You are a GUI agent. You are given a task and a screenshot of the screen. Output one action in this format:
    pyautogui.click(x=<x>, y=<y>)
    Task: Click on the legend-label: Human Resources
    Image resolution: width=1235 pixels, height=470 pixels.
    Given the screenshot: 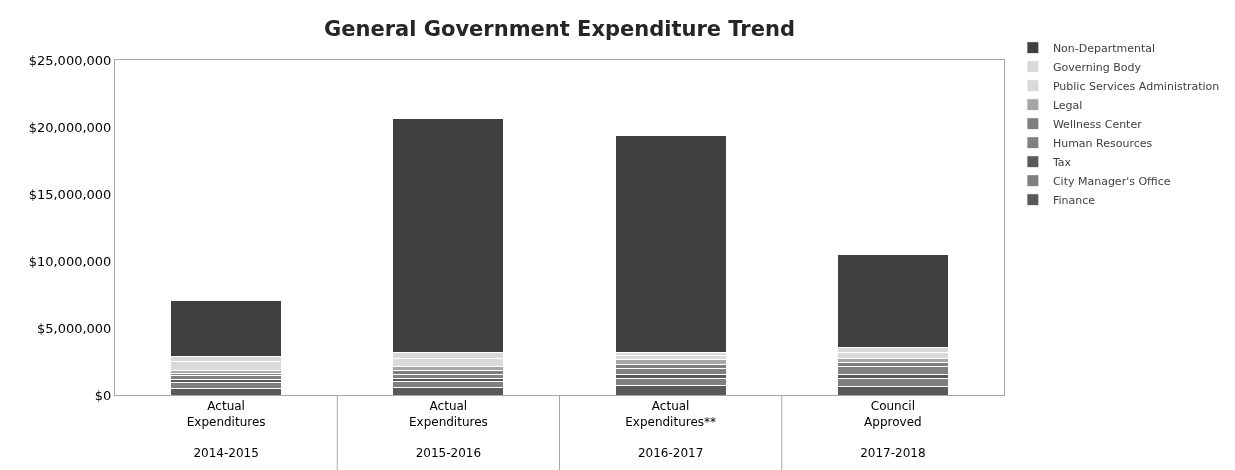 What is the action you would take?
    pyautogui.click(x=1102, y=143)
    